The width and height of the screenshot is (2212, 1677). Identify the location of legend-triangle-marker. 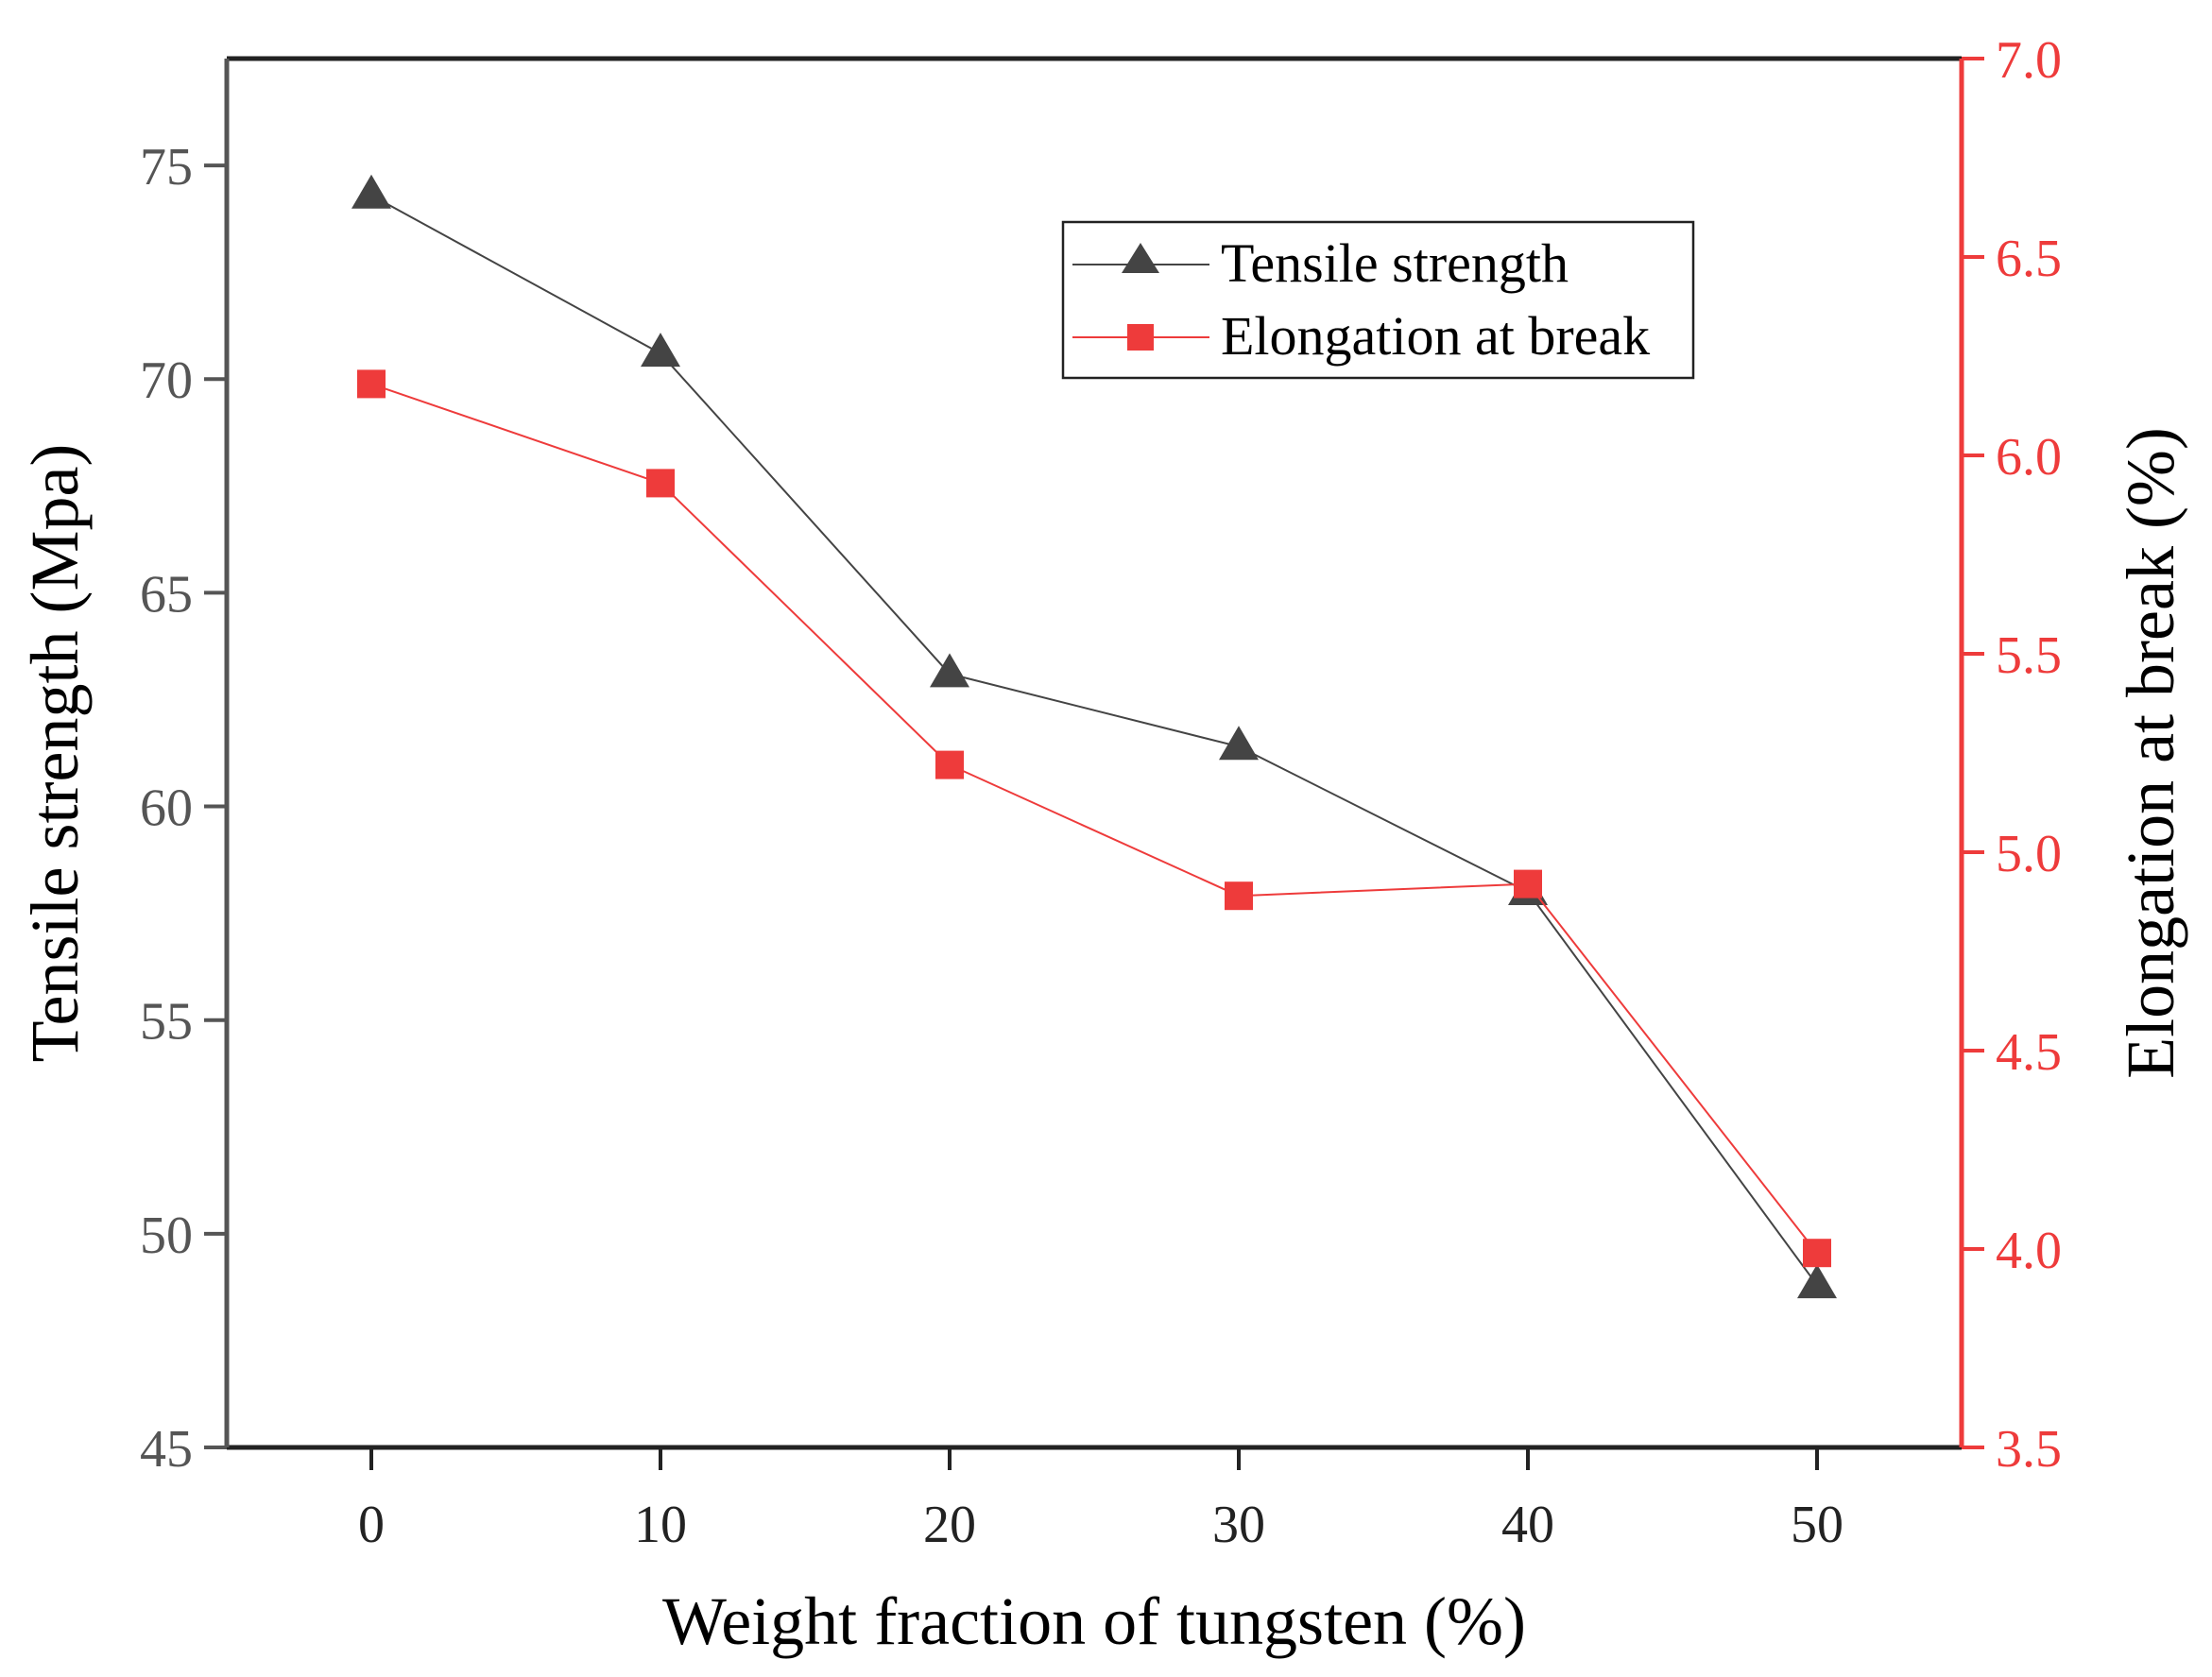
(1140, 258).